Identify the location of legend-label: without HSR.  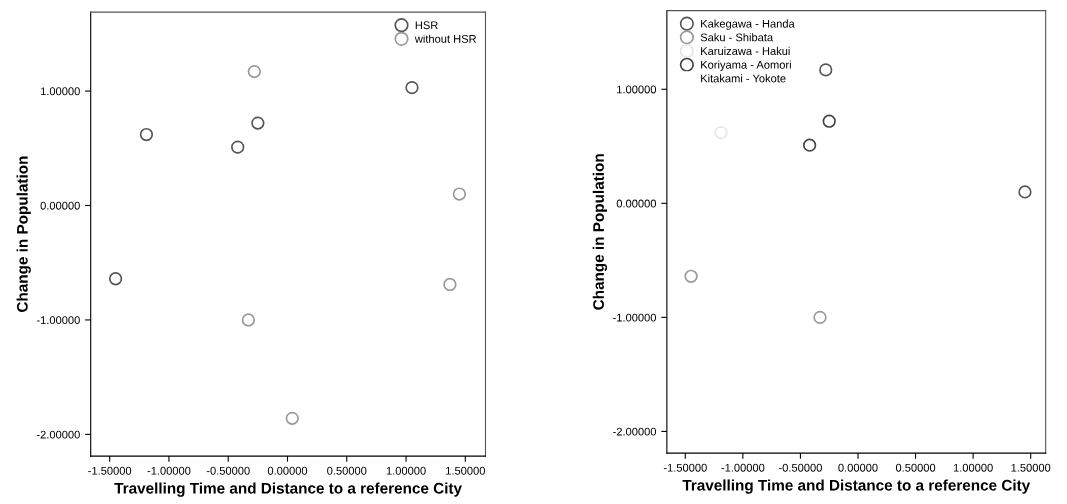
(445, 38).